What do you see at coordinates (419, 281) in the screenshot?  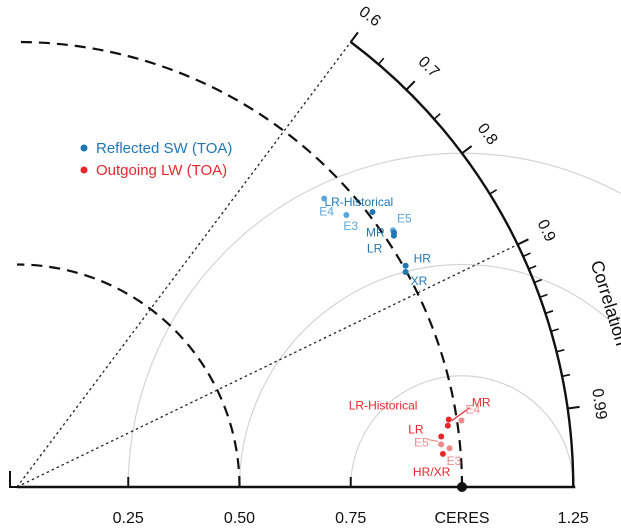 I see `point-label: XR` at bounding box center [419, 281].